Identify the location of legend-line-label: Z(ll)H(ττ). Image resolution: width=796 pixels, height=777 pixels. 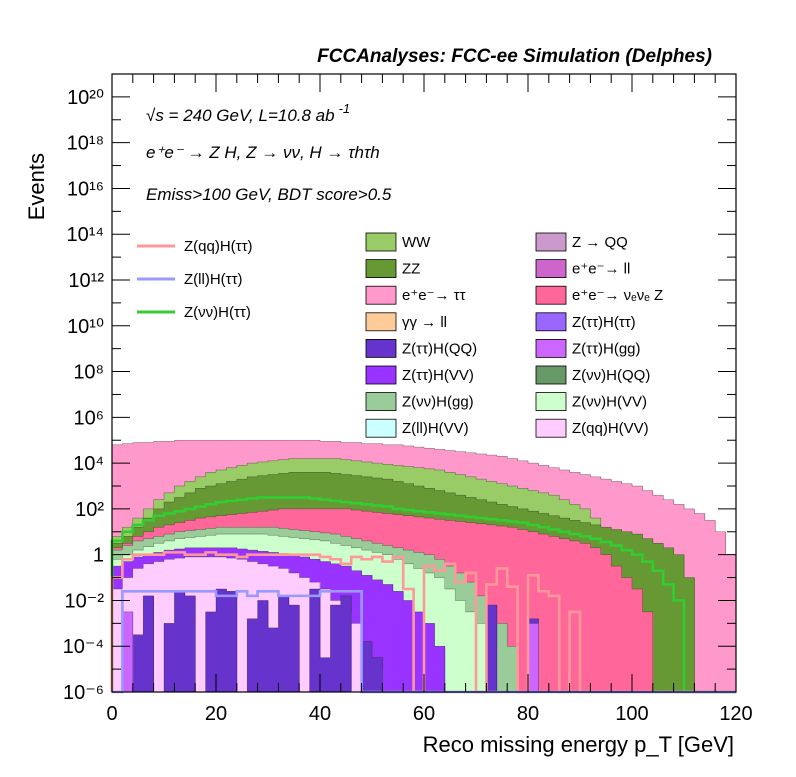
(213, 279).